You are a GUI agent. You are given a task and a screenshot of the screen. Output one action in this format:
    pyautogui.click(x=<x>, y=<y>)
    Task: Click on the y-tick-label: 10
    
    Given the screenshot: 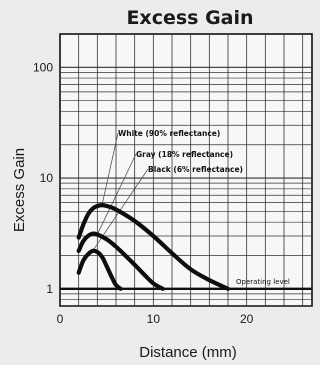 What is the action you would take?
    pyautogui.click(x=47, y=178)
    